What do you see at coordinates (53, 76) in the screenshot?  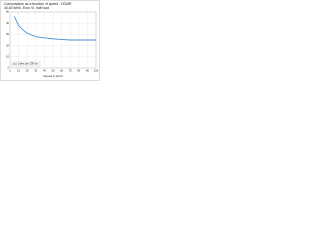 I see `x-axis-label: Speed in km/h` at bounding box center [53, 76].